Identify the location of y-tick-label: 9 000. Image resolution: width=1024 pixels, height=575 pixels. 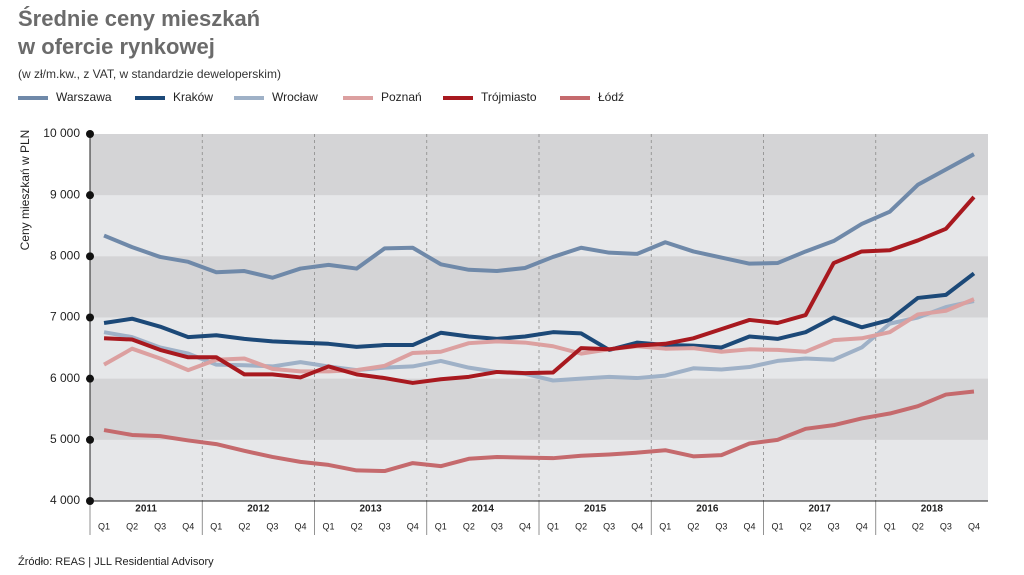
(65, 194).